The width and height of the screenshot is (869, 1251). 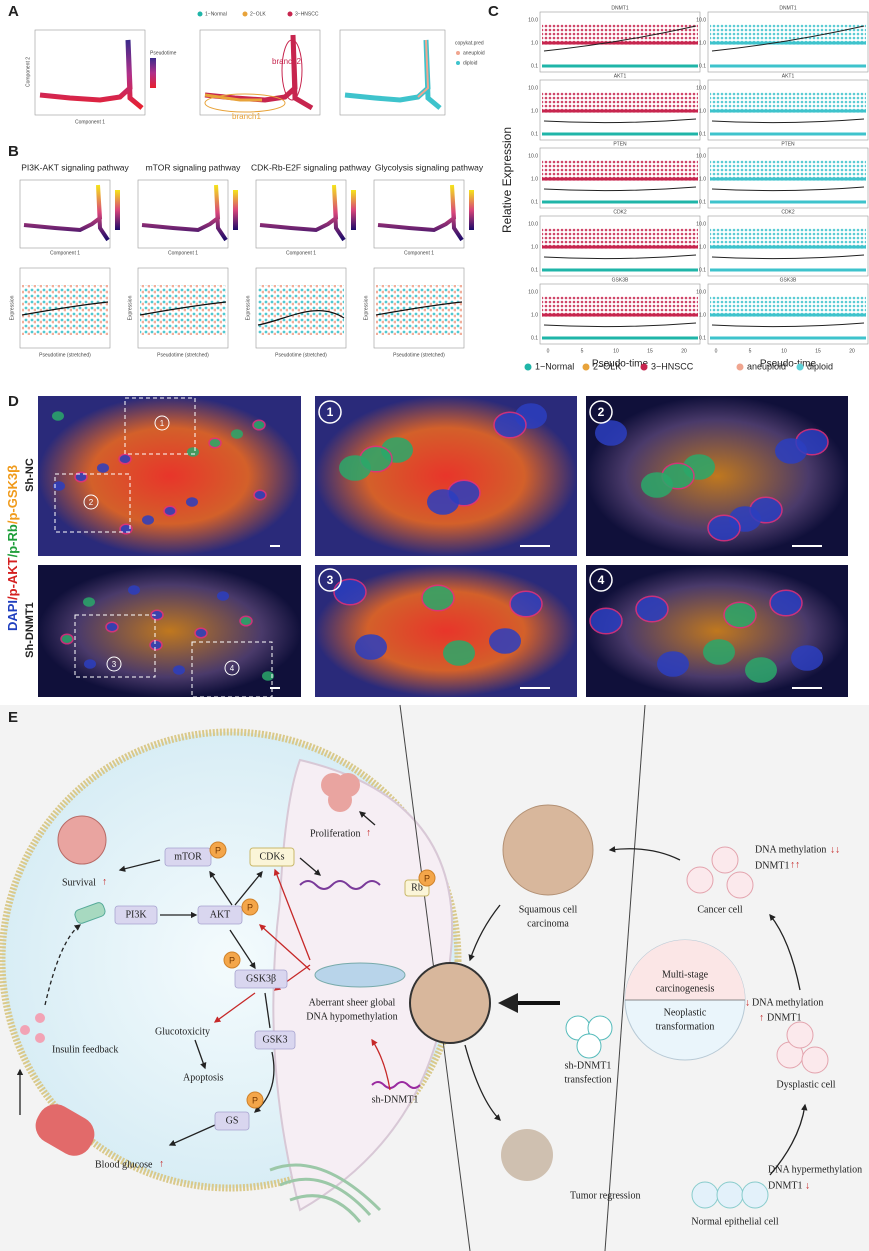 What do you see at coordinates (136, 914) in the screenshot?
I see `protein-label: PI3K` at bounding box center [136, 914].